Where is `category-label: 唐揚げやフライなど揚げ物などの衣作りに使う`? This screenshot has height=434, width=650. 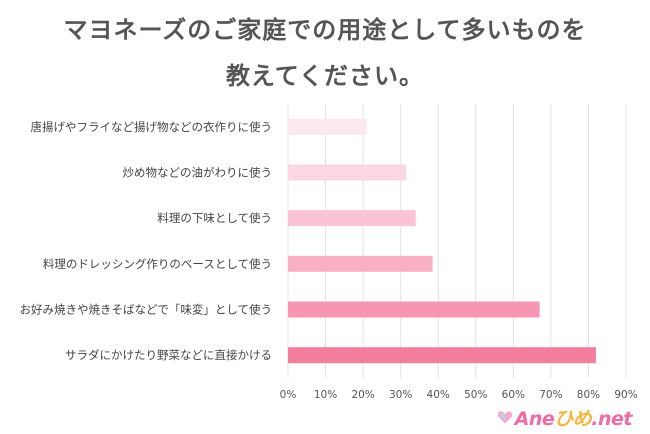
category-label: 唐揚げやフライなど揚げ物などの衣作りに使う is located at coordinates (152, 127).